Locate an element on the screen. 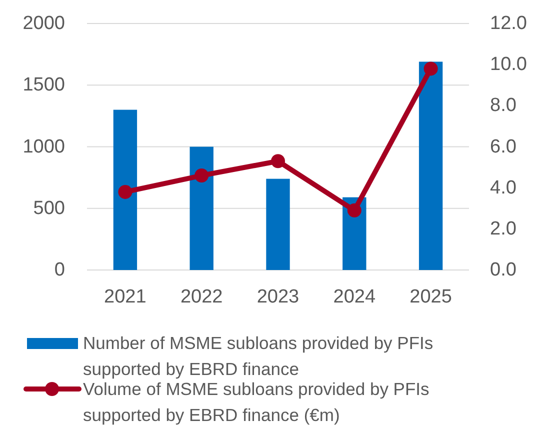 The height and width of the screenshot is (435, 550). y2-tick-label: 2.0 is located at coordinates (503, 229).